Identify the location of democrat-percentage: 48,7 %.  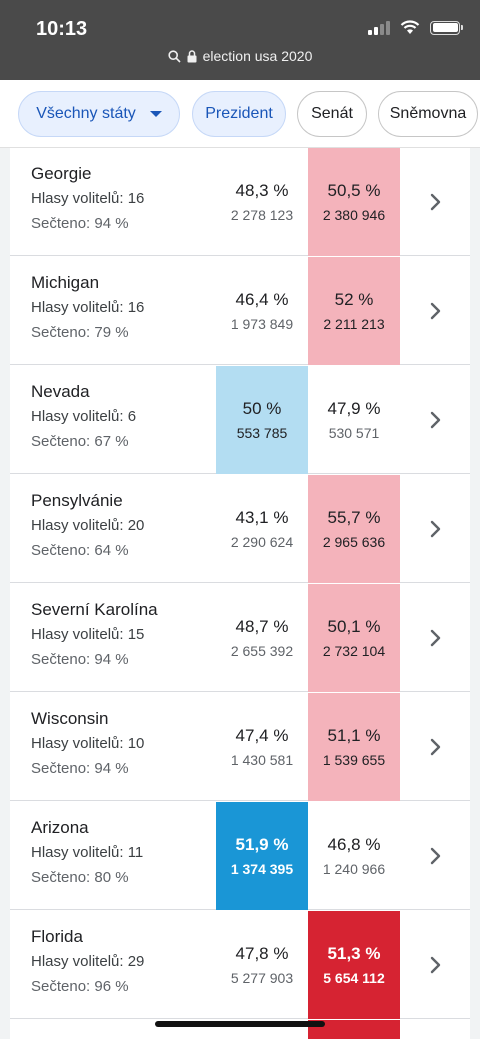
(262, 626).